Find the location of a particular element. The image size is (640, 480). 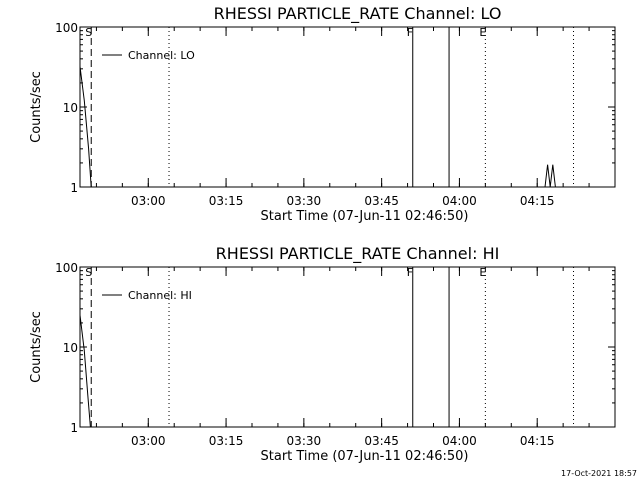

chart-title: RHESSI PARTICLE_RATE Channel: LO is located at coordinates (358, 14).